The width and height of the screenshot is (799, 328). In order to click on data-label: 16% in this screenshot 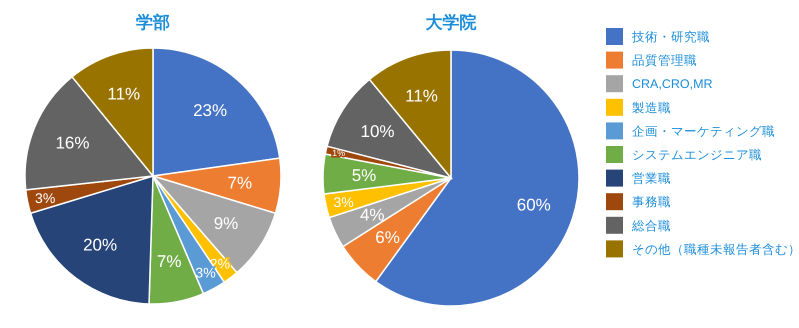, I will do `click(72, 143)`.